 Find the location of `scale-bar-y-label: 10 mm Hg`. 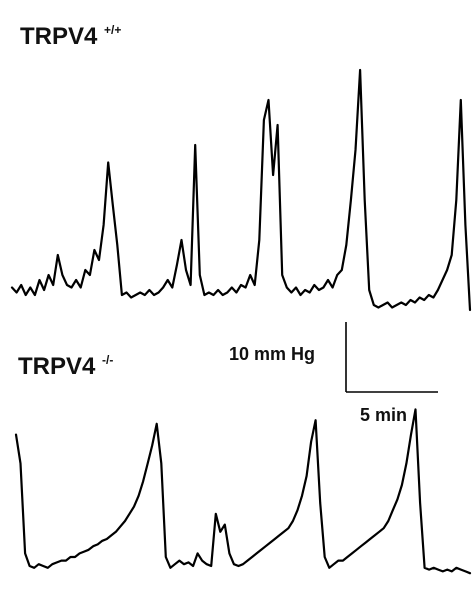

scale-bar-y-label: 10 mm Hg is located at coordinates (272, 354).